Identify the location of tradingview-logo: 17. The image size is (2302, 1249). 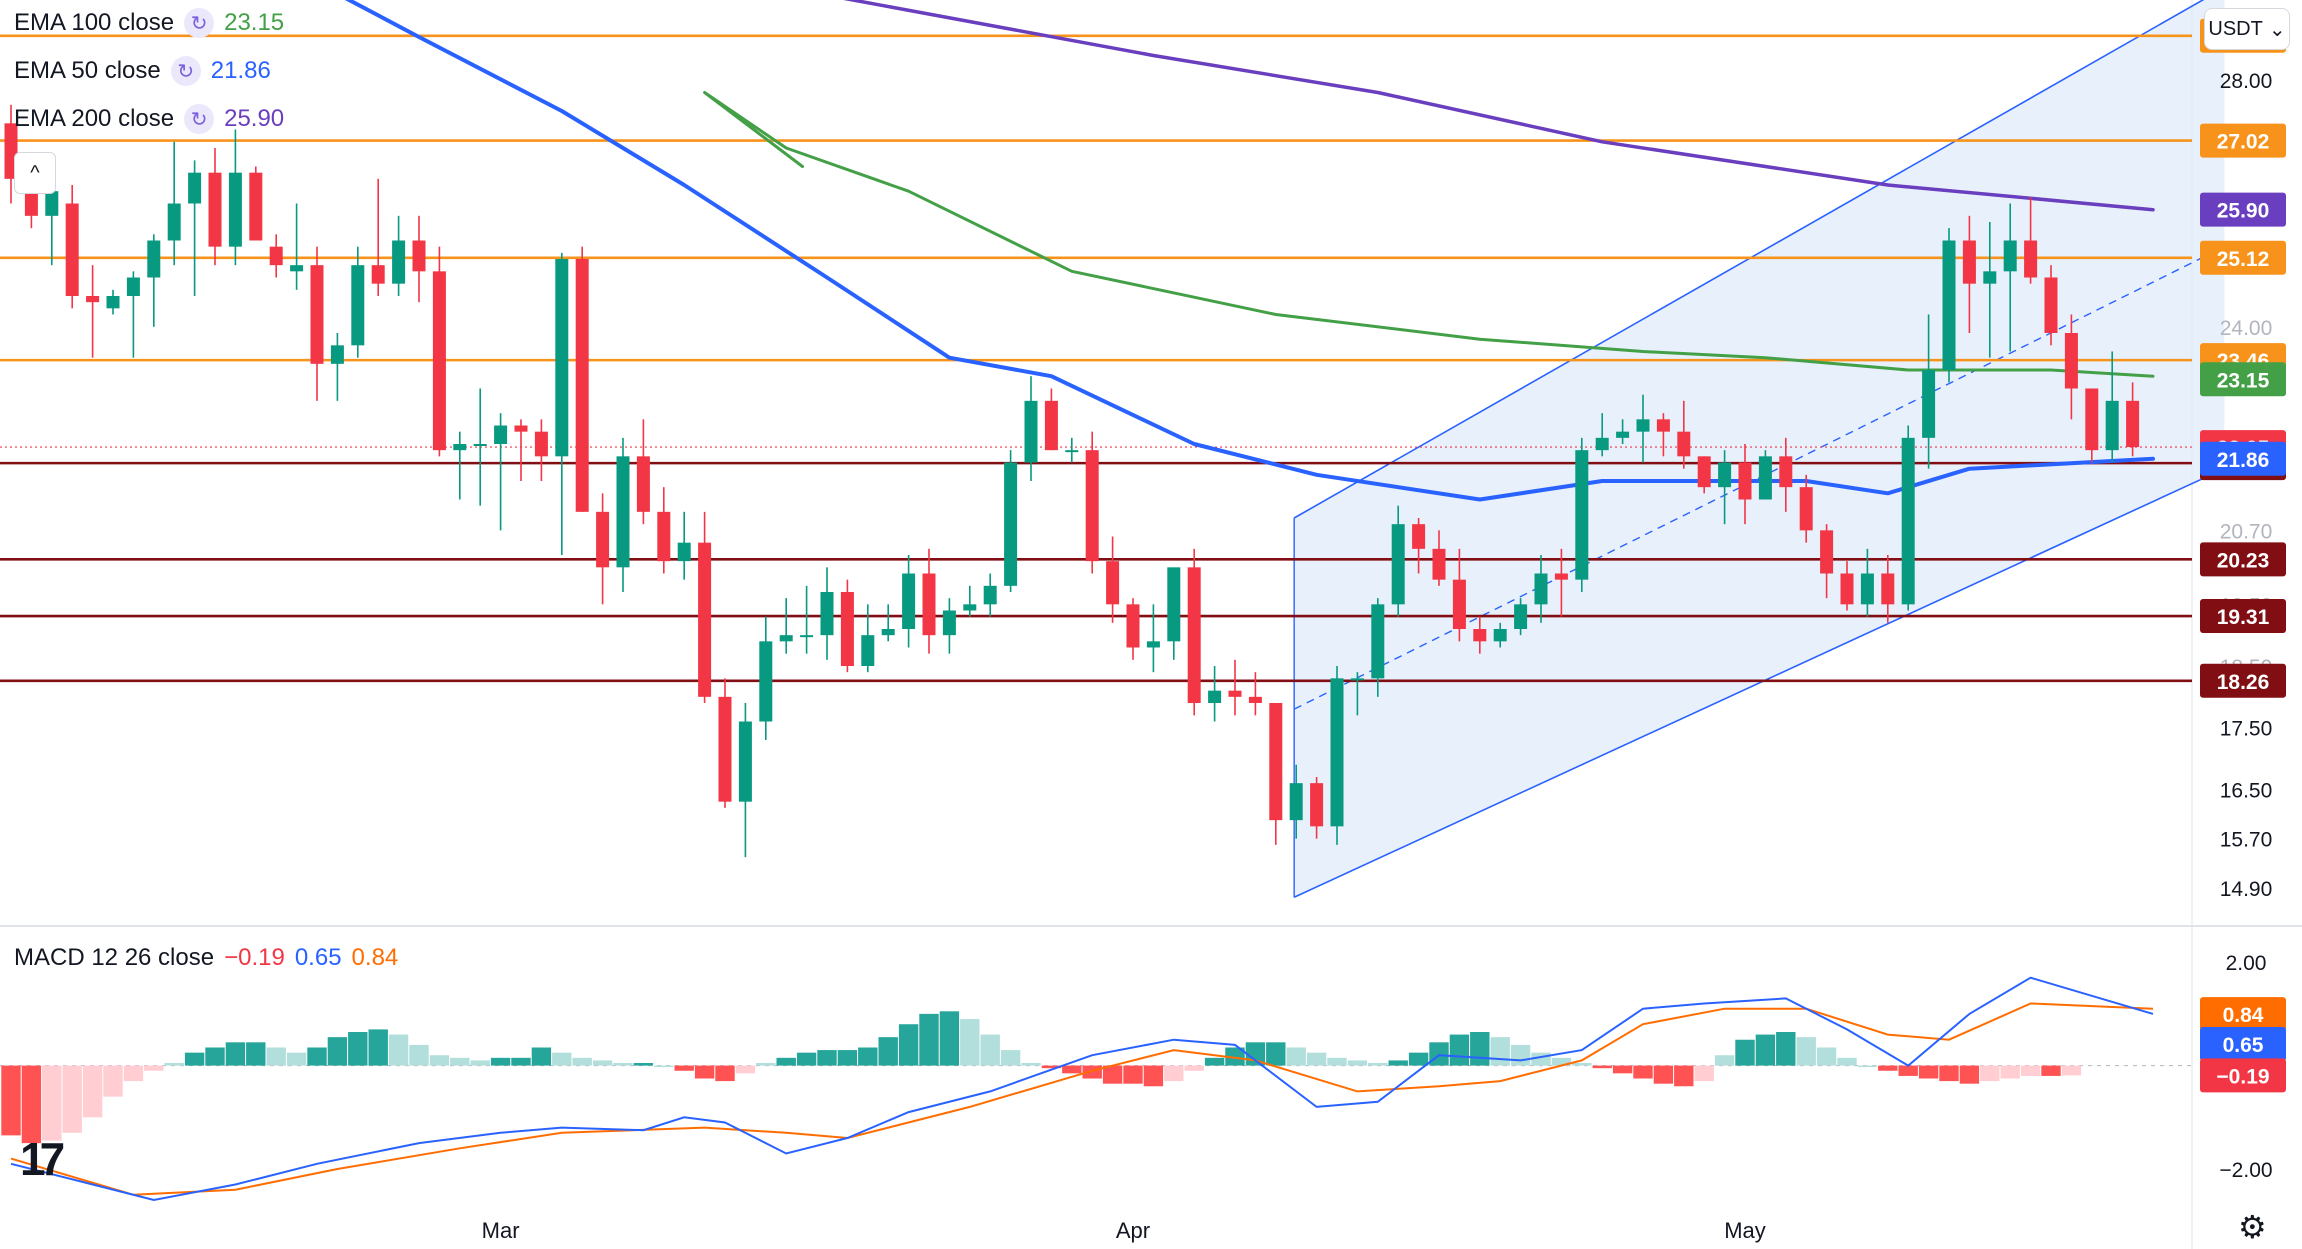
(42, 1159).